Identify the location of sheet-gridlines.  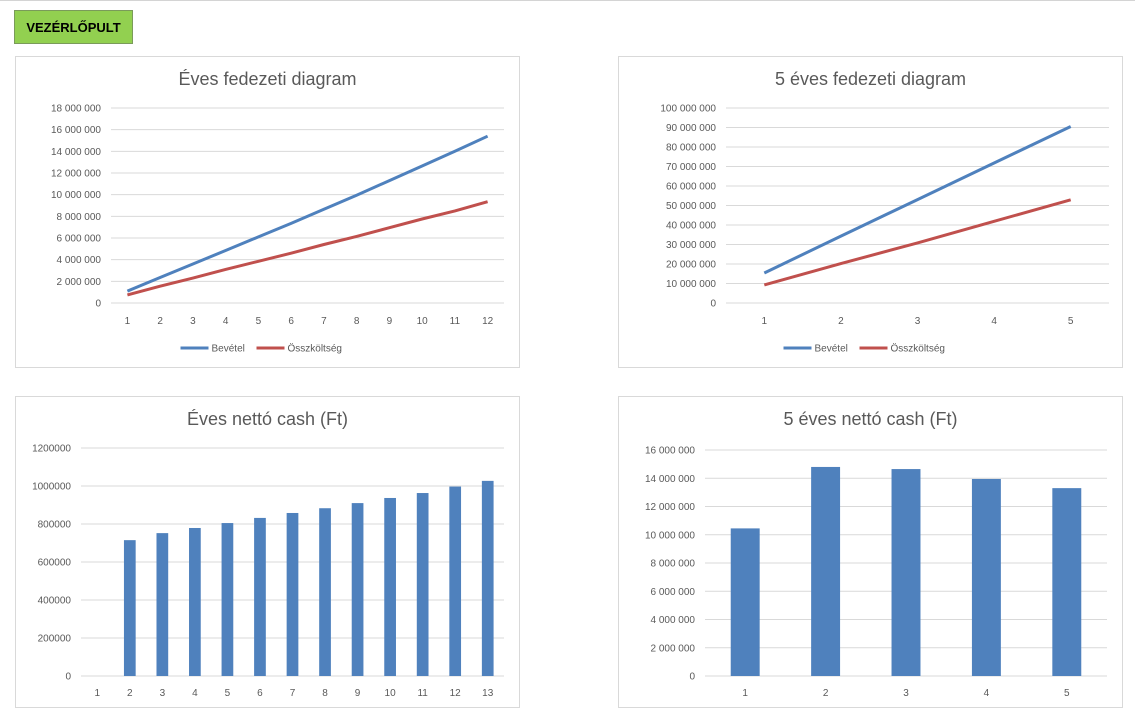
(567, 0).